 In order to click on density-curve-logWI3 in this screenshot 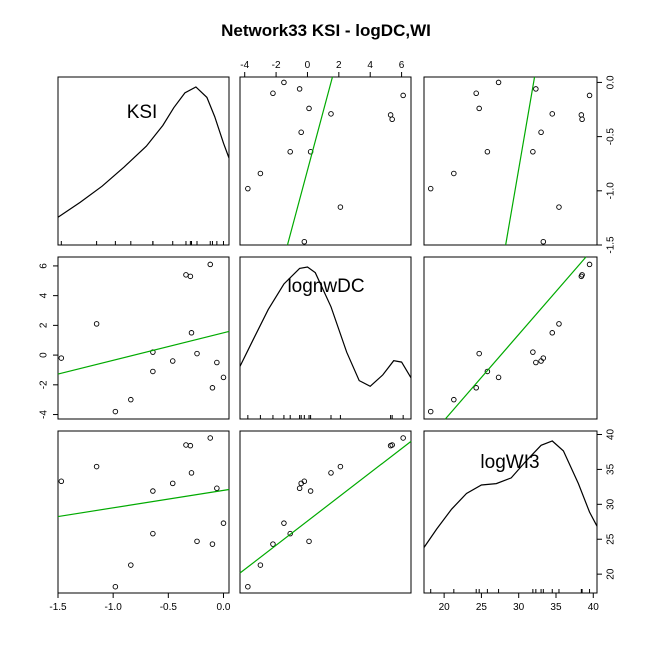, I will do `click(510, 494)`.